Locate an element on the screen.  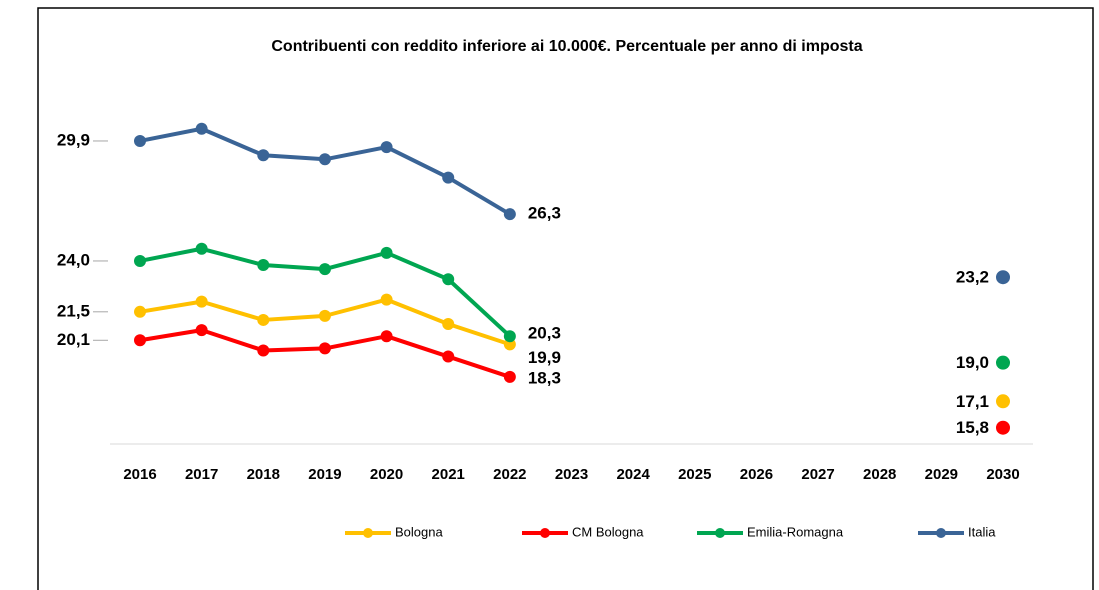
data-label: 18,3 is located at coordinates (544, 377).